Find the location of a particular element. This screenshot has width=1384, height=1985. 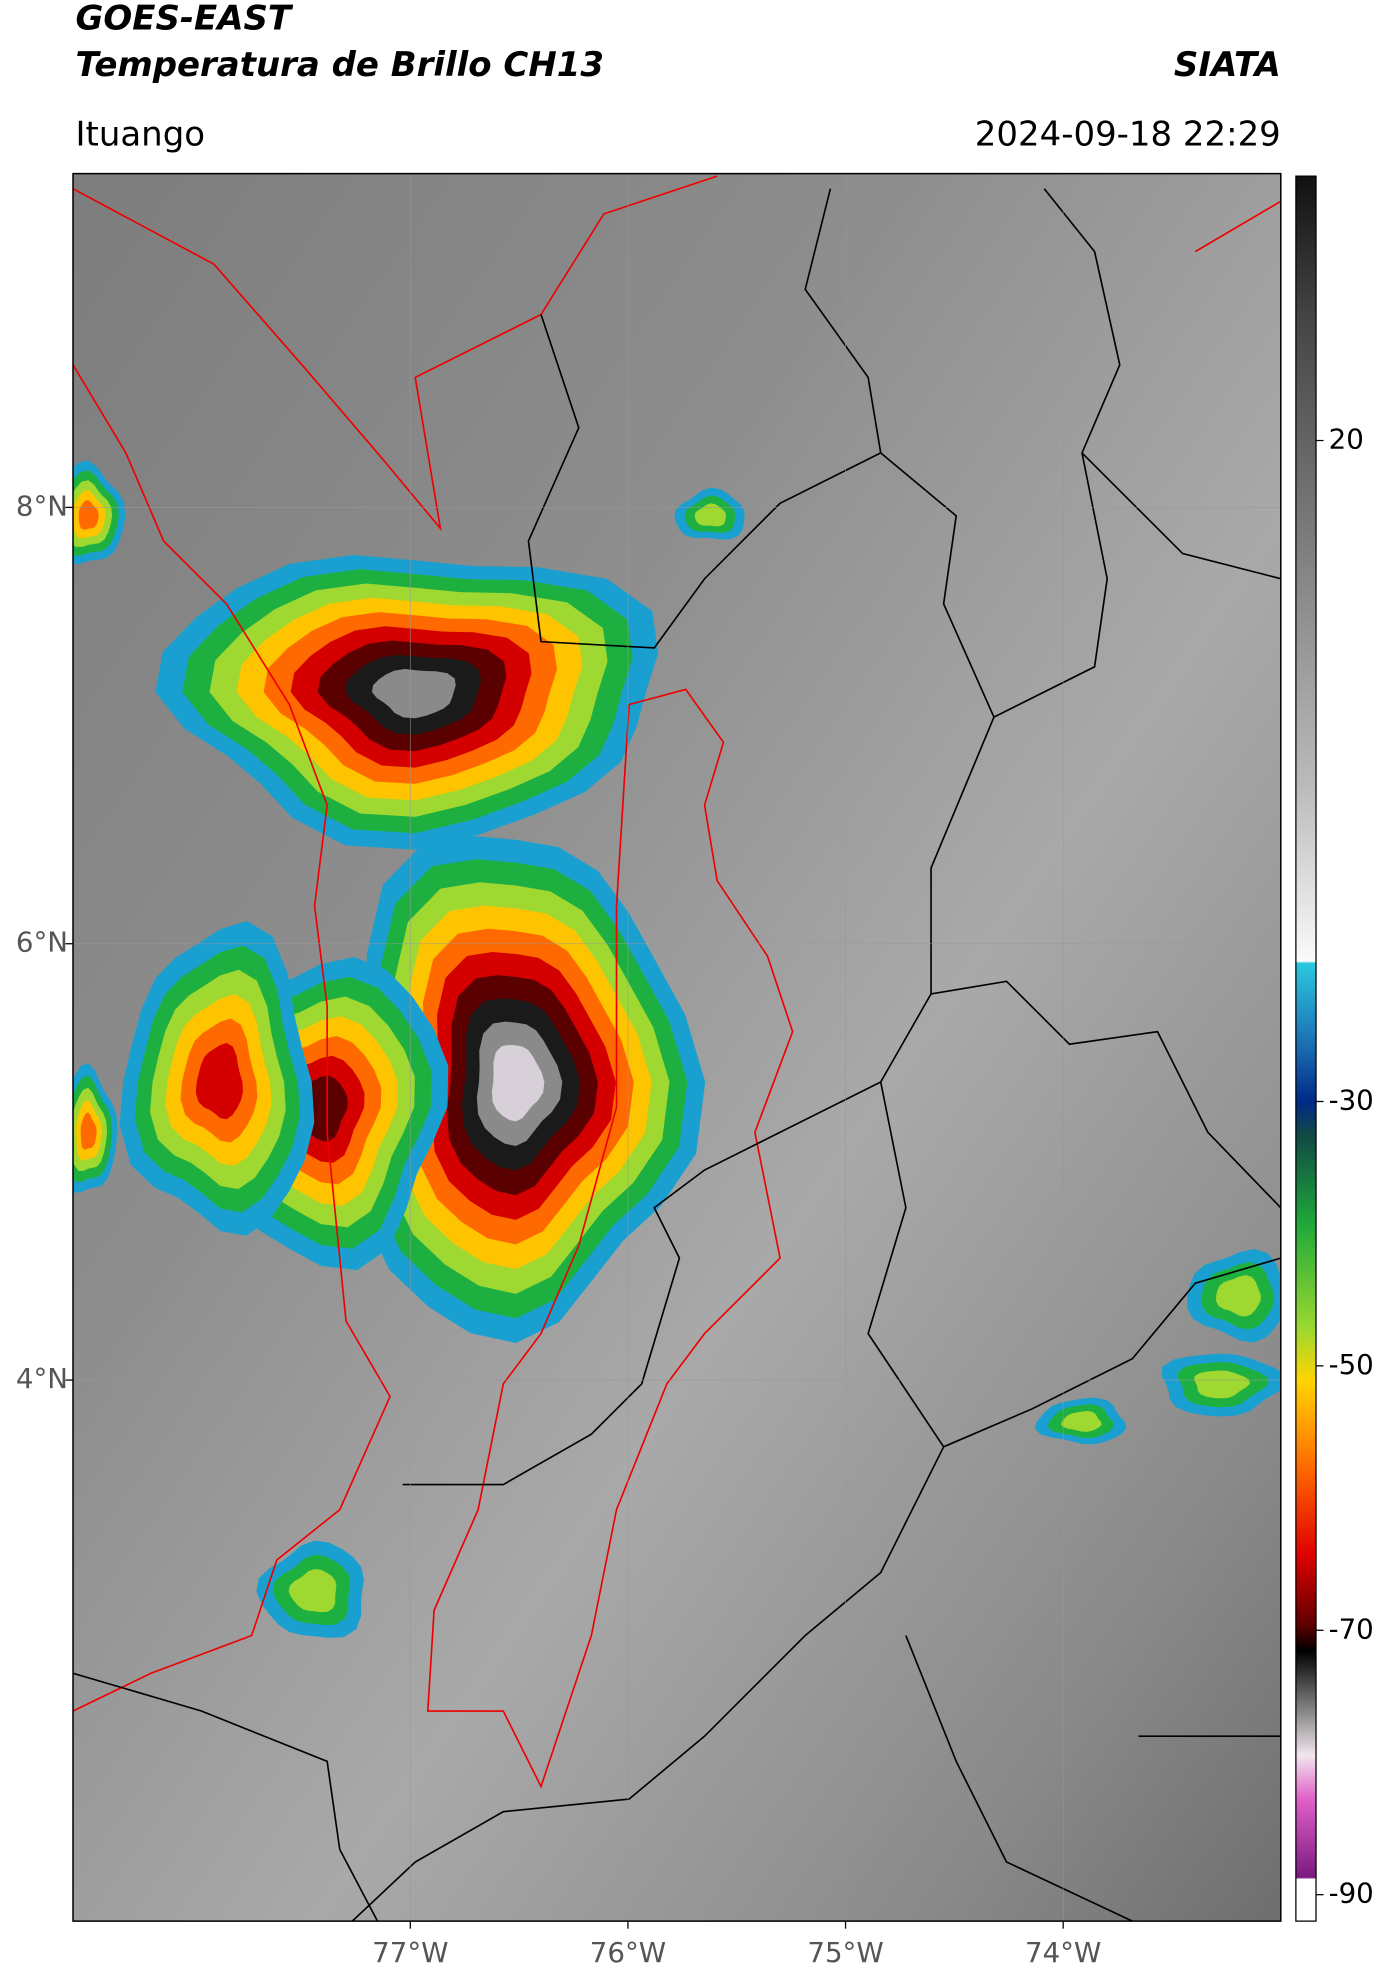

colorbar is located at coordinates (1306, 1048).